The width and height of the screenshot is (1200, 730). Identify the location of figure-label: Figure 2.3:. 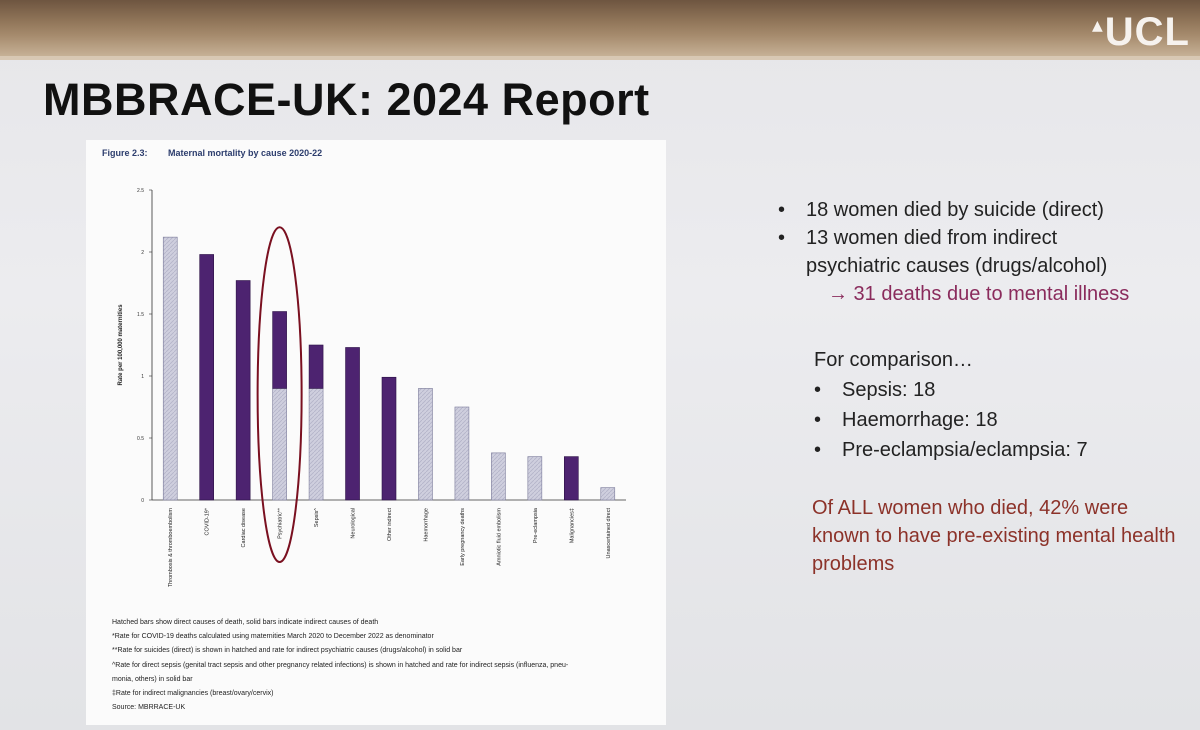
(125, 153).